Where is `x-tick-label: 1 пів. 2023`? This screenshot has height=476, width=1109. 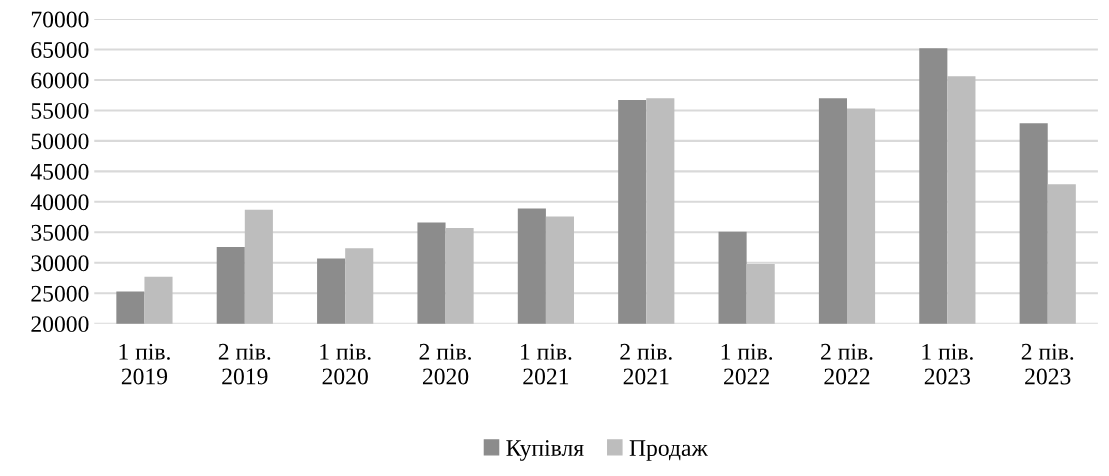
x-tick-label: 1 пів. 2023 is located at coordinates (947, 364).